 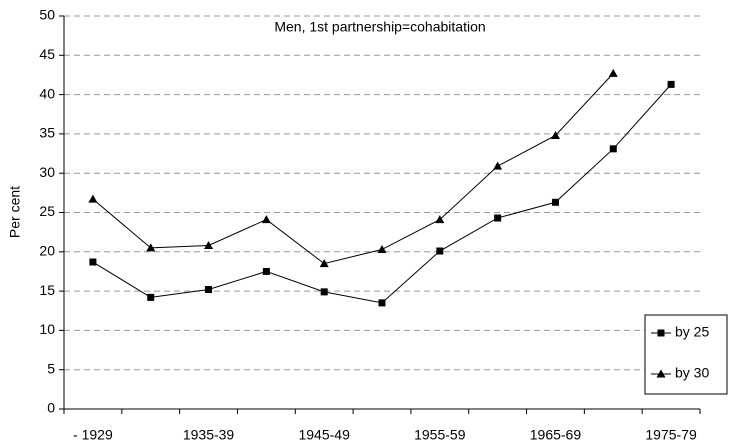 I want to click on legend-label: by 30, so click(x=692, y=373).